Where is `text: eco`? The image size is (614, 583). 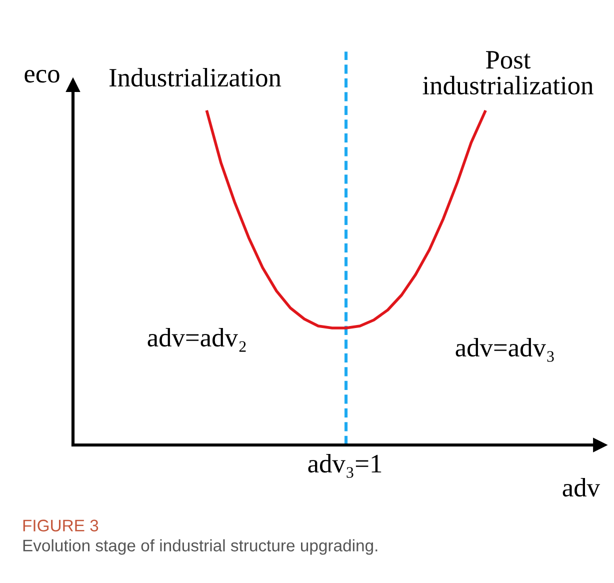 text: eco is located at coordinates (42, 76).